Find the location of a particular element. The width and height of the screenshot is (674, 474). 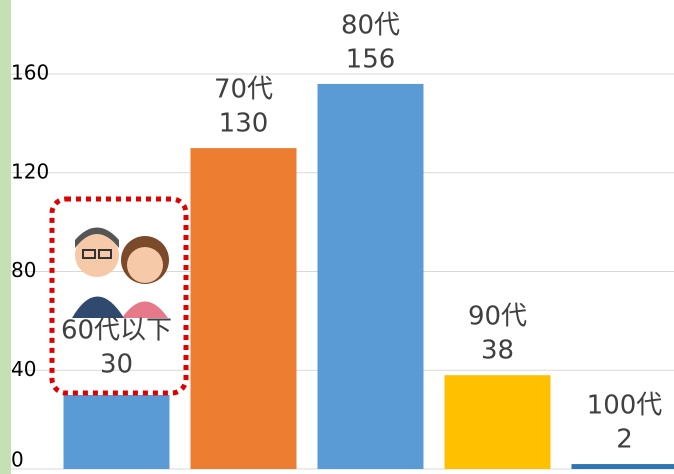

data-label-category: 90代 is located at coordinates (497, 317).